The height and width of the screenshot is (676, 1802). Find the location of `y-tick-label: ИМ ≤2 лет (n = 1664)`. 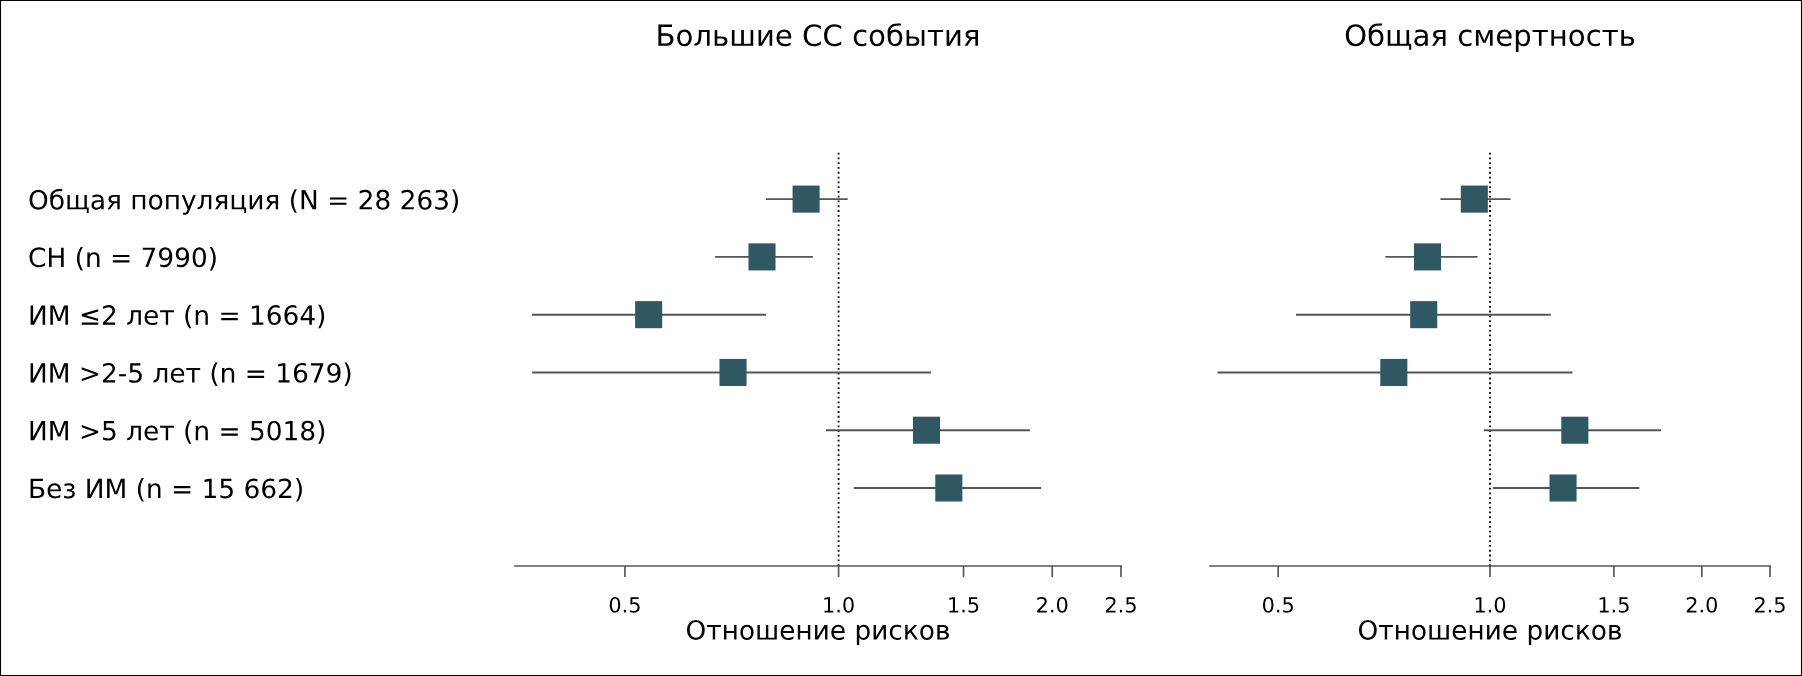

y-tick-label: ИМ ≤2 лет (n = 1664) is located at coordinates (177, 316).